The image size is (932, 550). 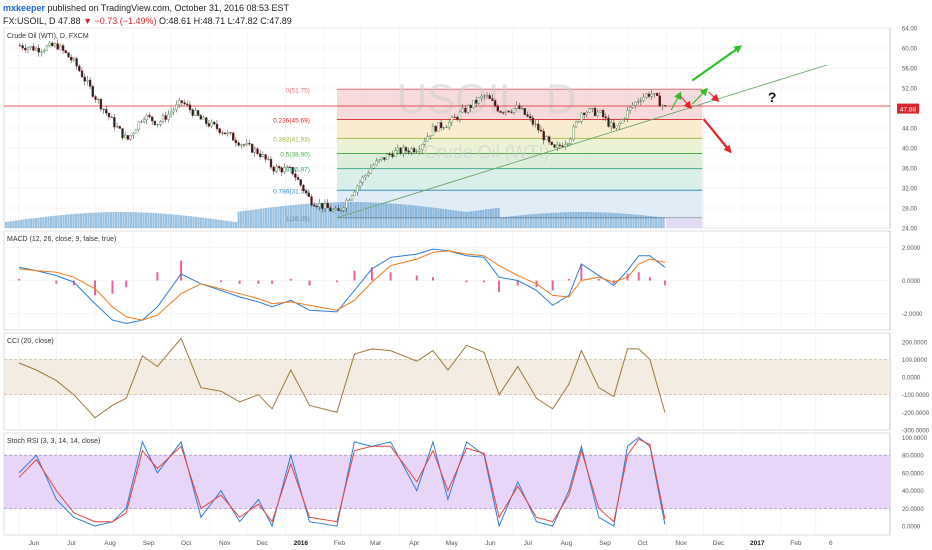 What do you see at coordinates (910, 30) in the screenshot?
I see `price-tick-label: 64.00` at bounding box center [910, 30].